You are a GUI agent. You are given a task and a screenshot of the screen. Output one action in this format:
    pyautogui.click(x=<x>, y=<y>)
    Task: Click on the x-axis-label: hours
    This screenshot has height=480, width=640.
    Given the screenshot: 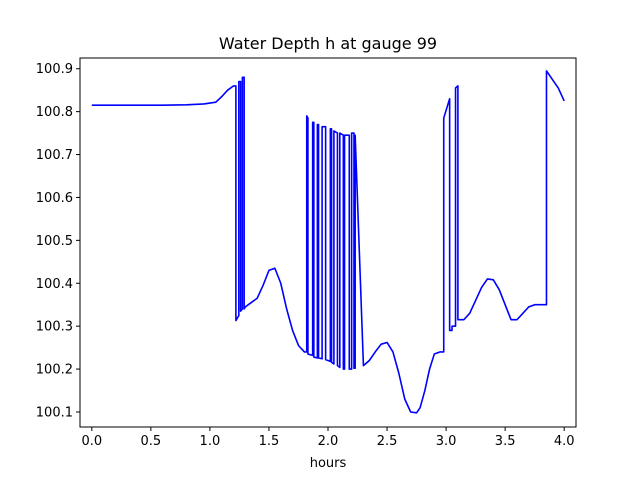 What is the action you would take?
    pyautogui.click(x=328, y=463)
    